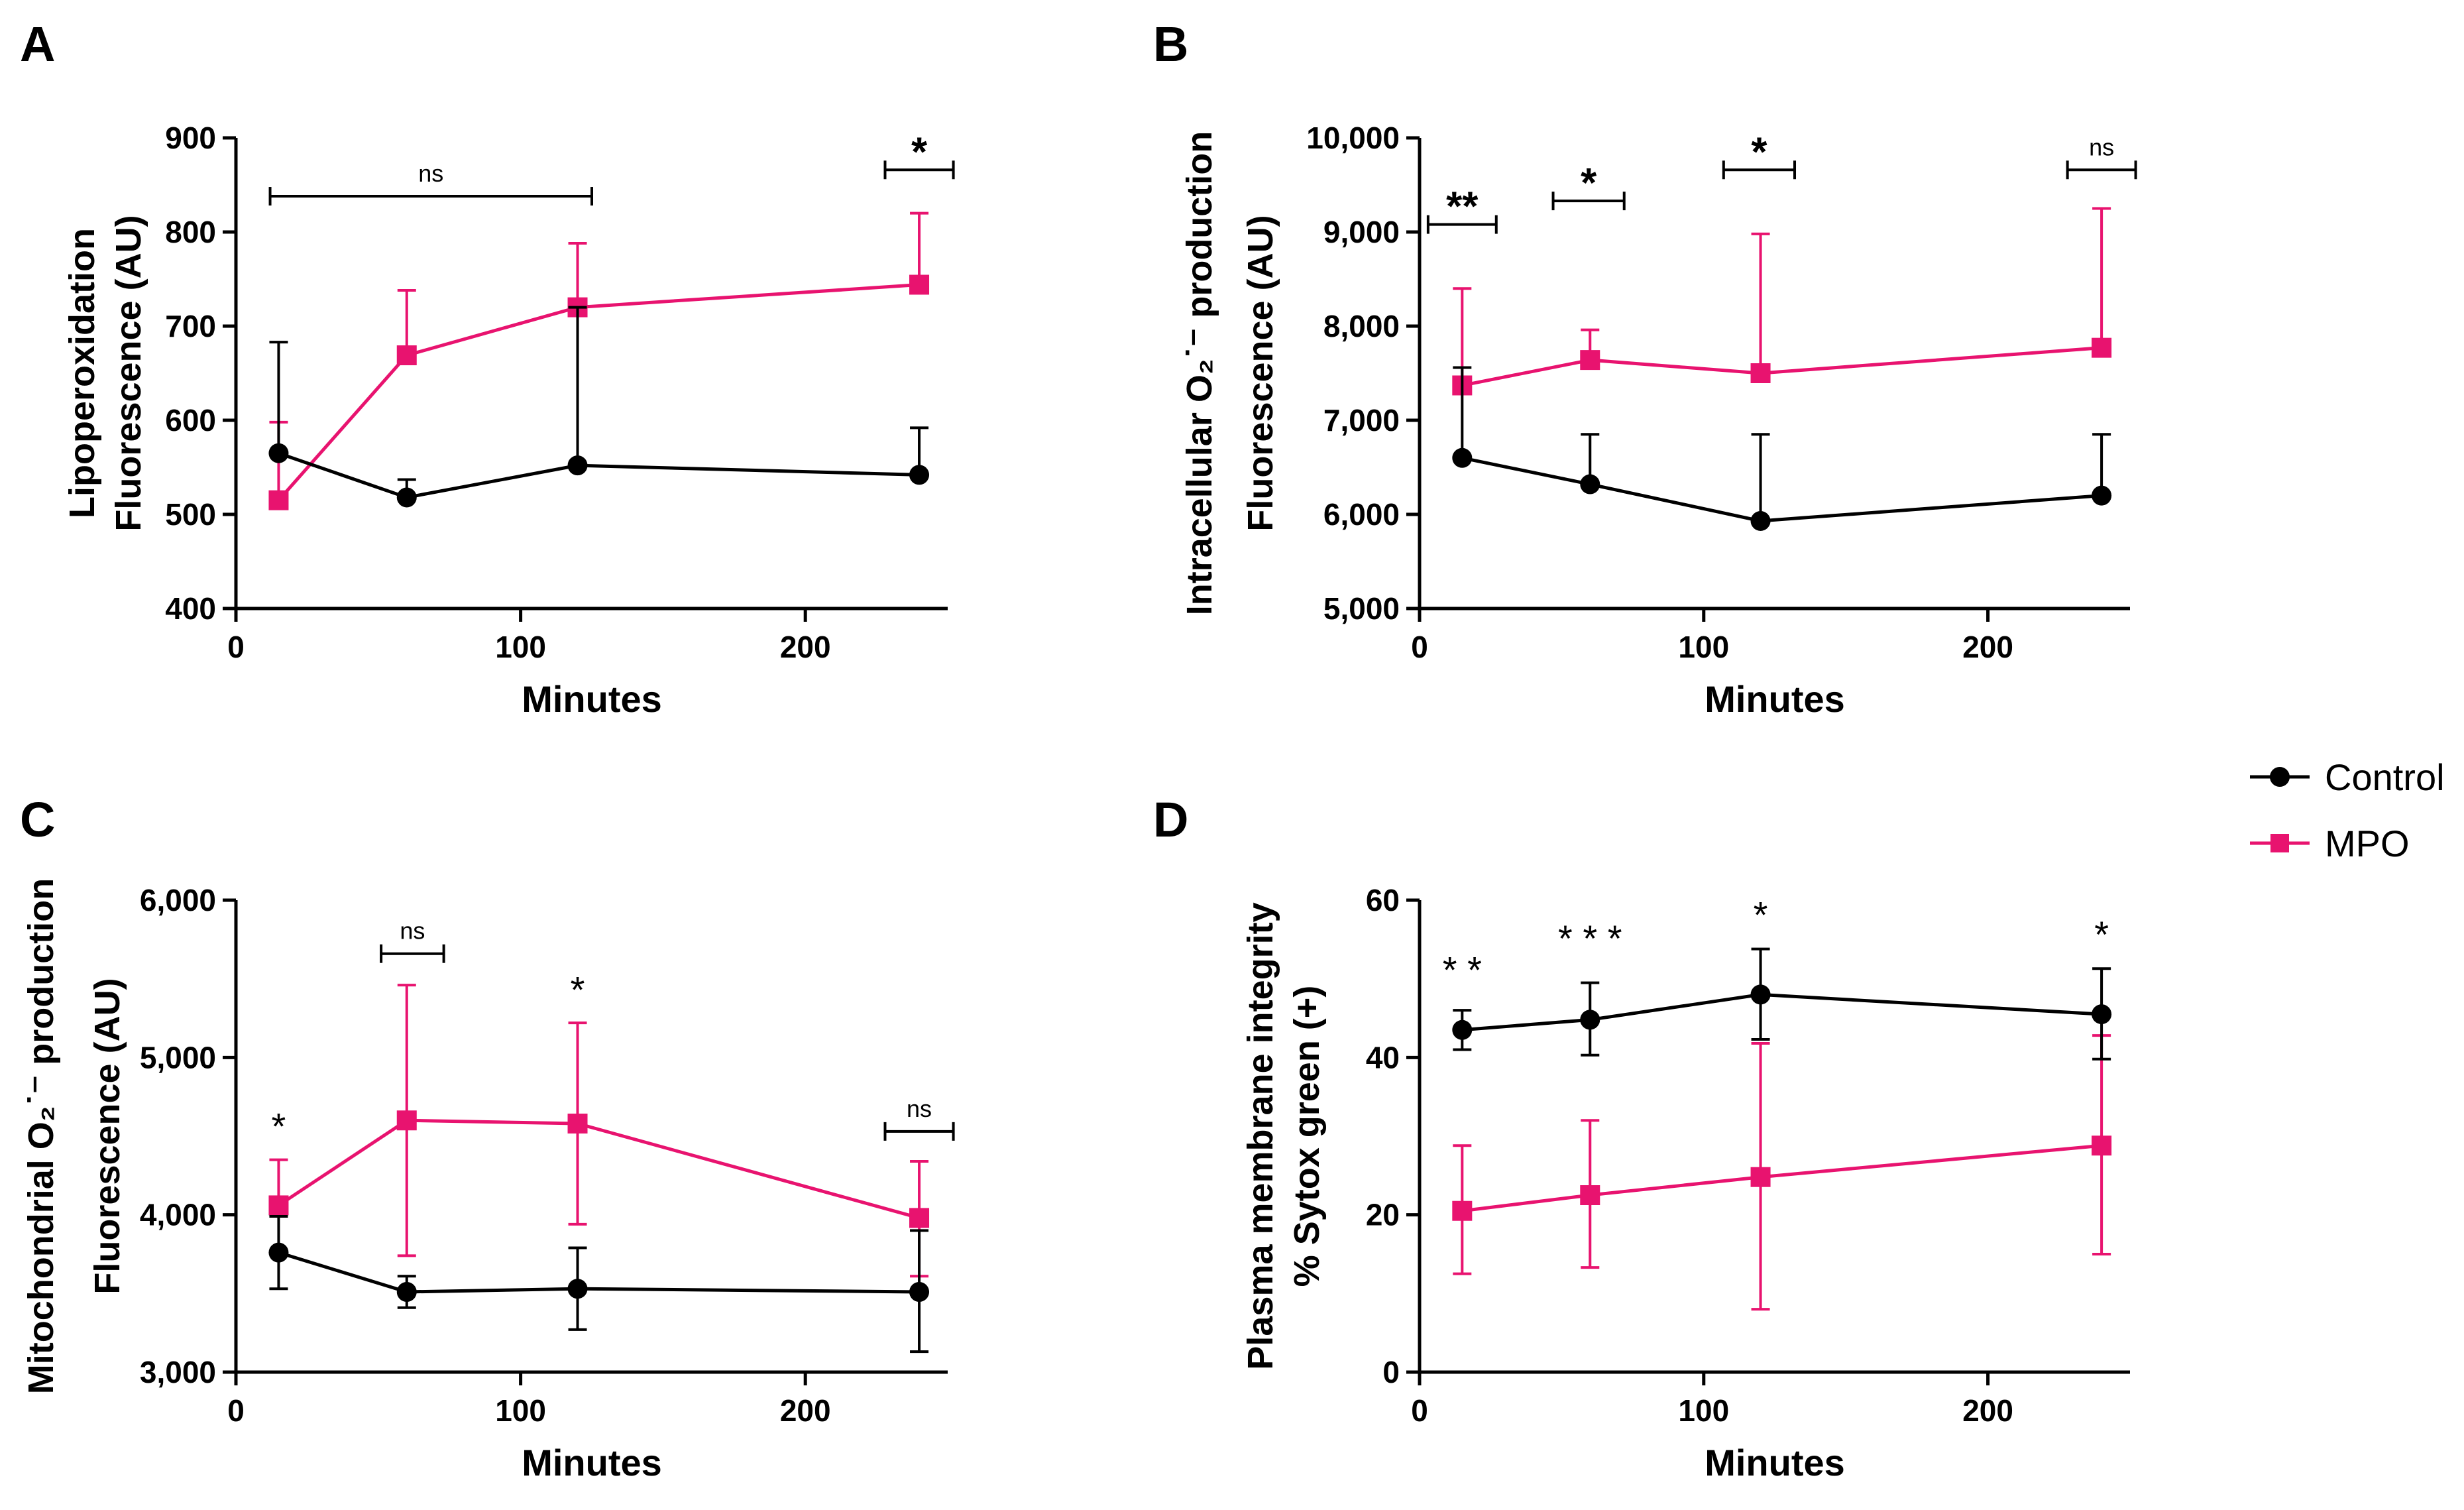  I want to click on y-axis-label-line-1: Mitochondrial O₂˙⁻ production, so click(41, 1136).